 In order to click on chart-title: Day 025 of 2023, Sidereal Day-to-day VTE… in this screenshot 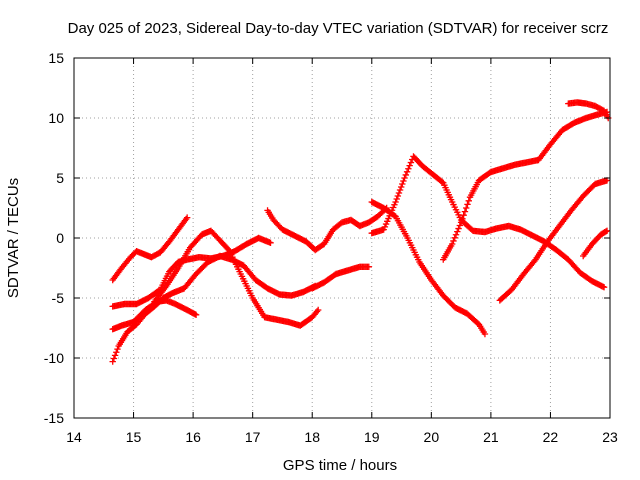, I will do `click(338, 28)`.